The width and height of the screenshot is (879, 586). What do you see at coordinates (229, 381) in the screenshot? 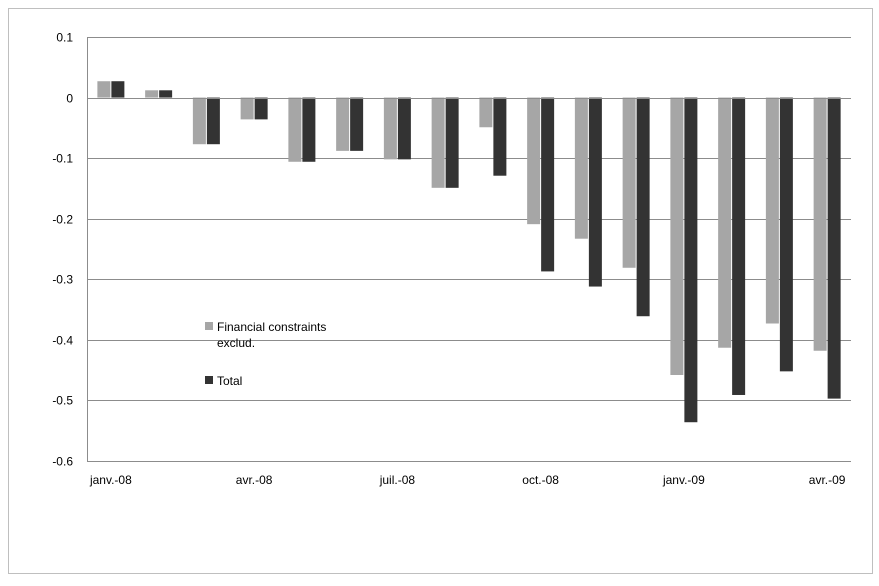
I see `legend-label-total: Total` at bounding box center [229, 381].